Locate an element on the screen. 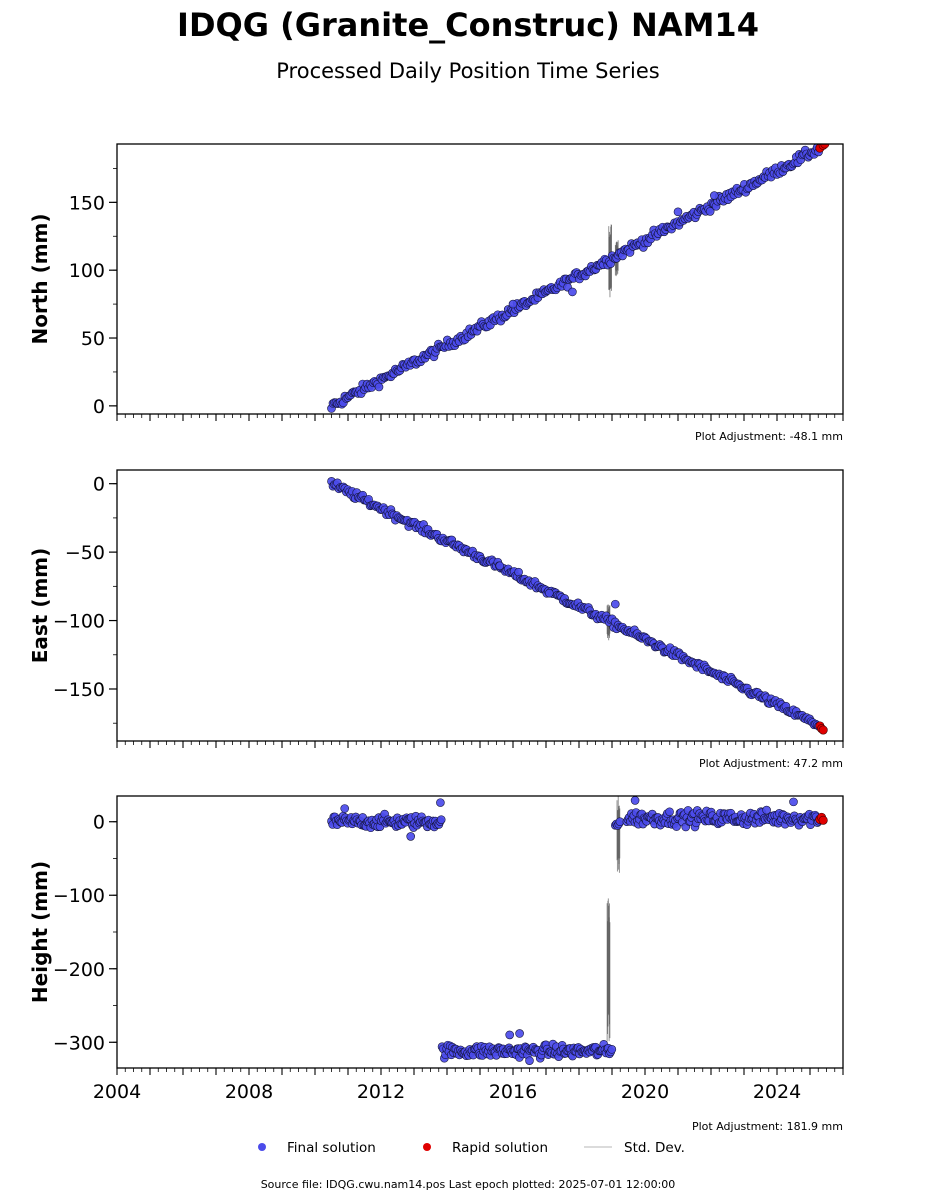  y-axis-label: East (mm) is located at coordinates (40, 606).